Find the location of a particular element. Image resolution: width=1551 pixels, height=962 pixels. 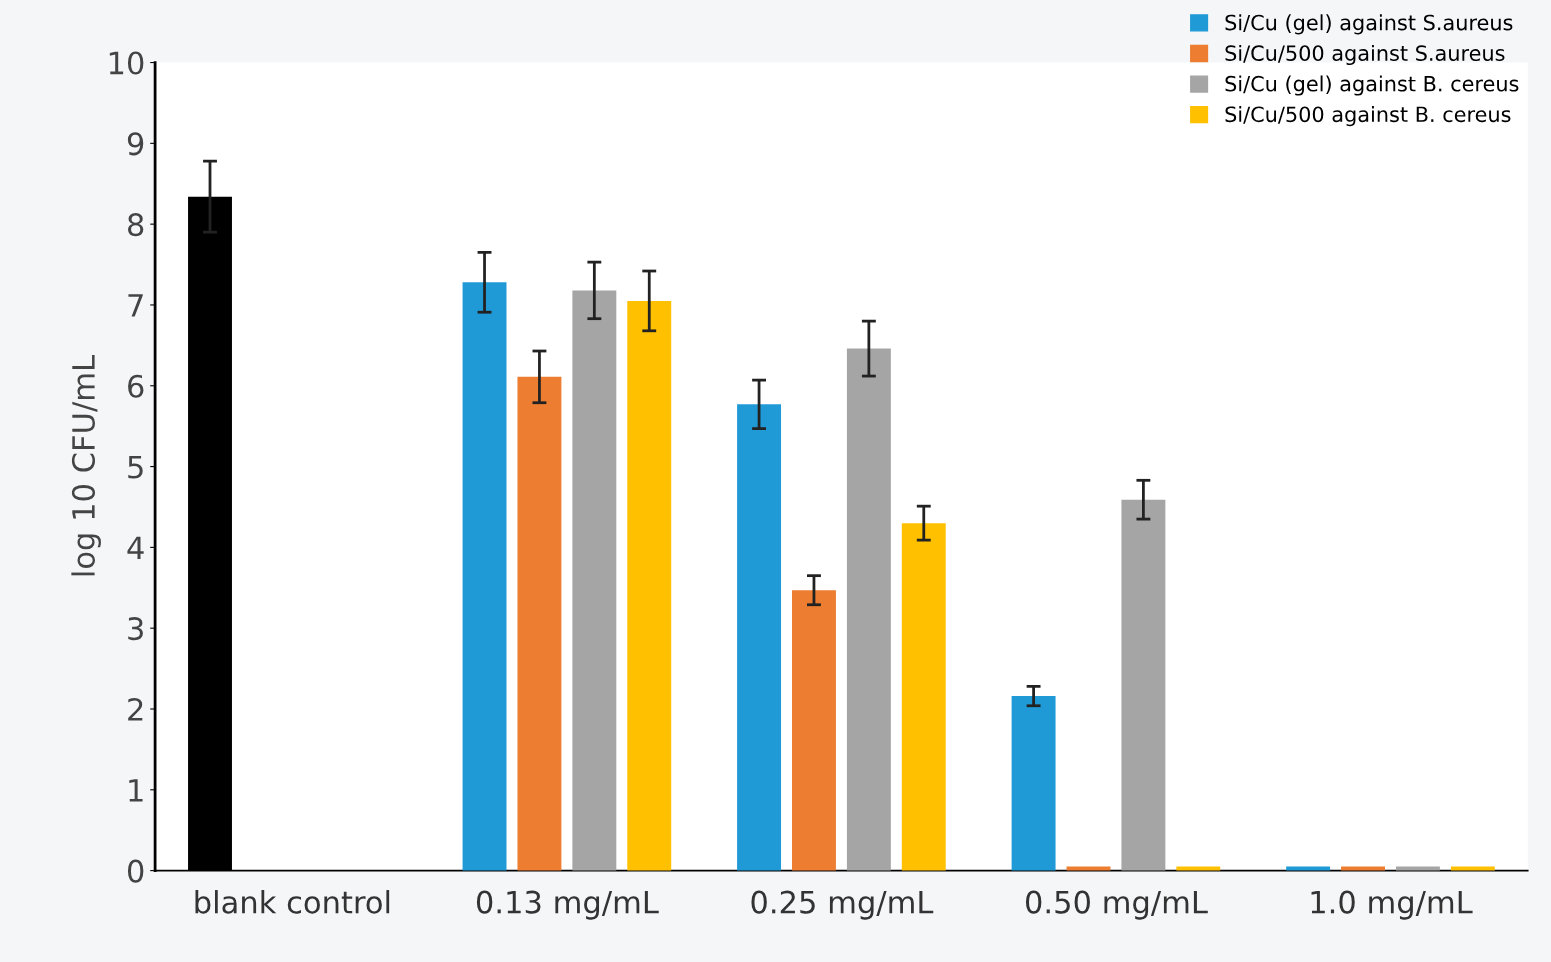

y-tick-label: 8 is located at coordinates (136, 225).